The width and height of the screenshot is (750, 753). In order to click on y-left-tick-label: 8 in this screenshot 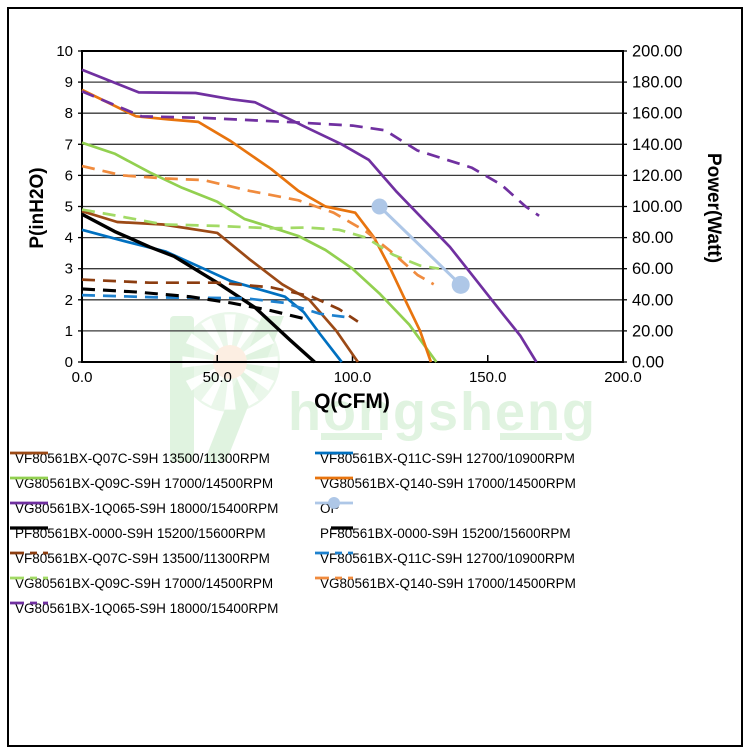, I will do `click(69, 113)`.